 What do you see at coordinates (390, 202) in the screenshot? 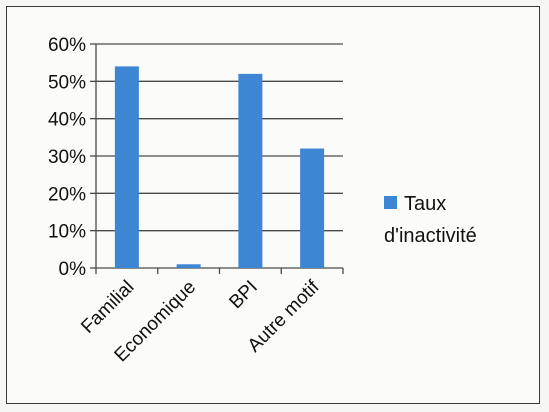
I see `legend-swatch` at bounding box center [390, 202].